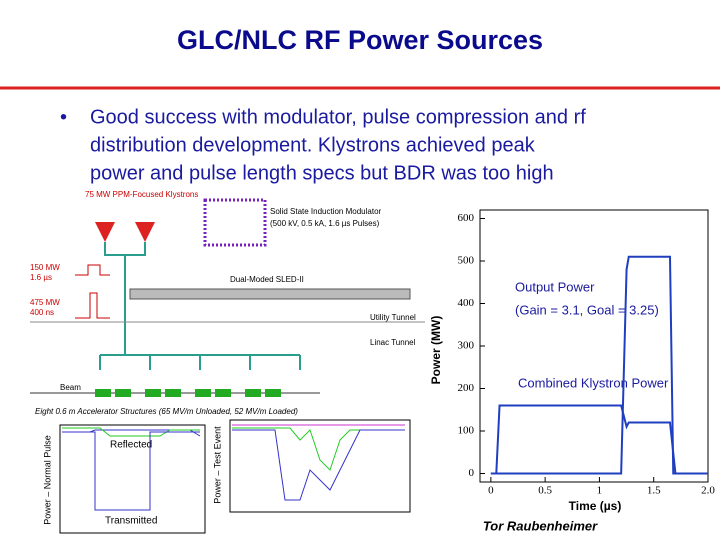 This screenshot has height=540, width=720. What do you see at coordinates (491, 491) in the screenshot?
I see `x-tick-label: 0` at bounding box center [491, 491].